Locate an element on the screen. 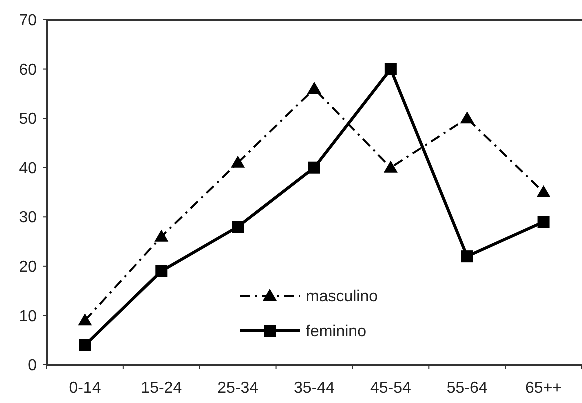 This screenshot has width=582, height=403. y-tick-label: 50 is located at coordinates (28, 119).